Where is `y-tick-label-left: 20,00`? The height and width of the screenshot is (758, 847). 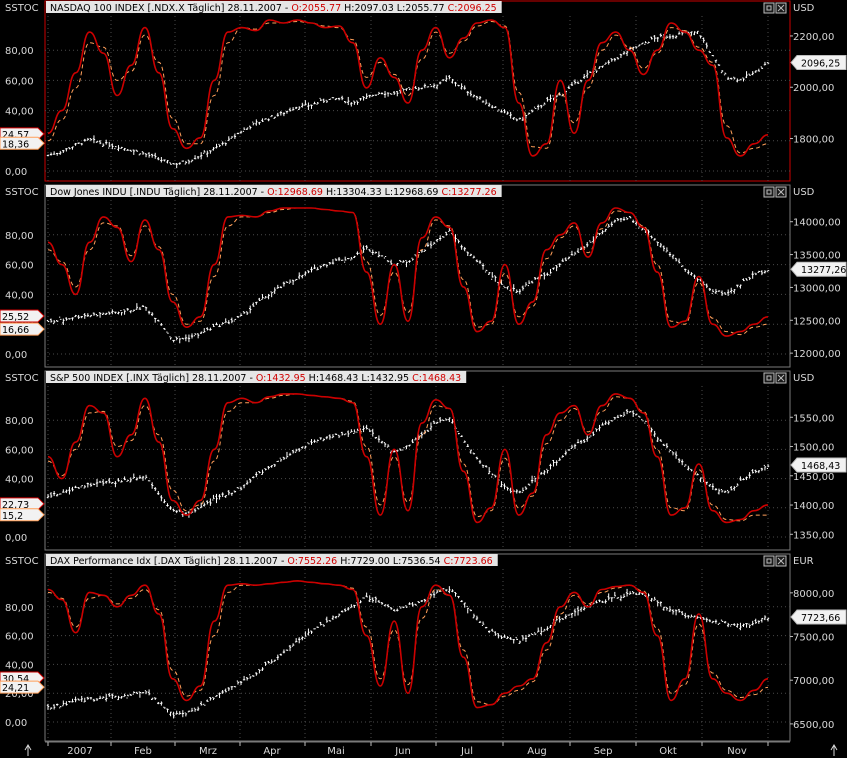
y-tick-label-left: 20,00 is located at coordinates (19, 694).